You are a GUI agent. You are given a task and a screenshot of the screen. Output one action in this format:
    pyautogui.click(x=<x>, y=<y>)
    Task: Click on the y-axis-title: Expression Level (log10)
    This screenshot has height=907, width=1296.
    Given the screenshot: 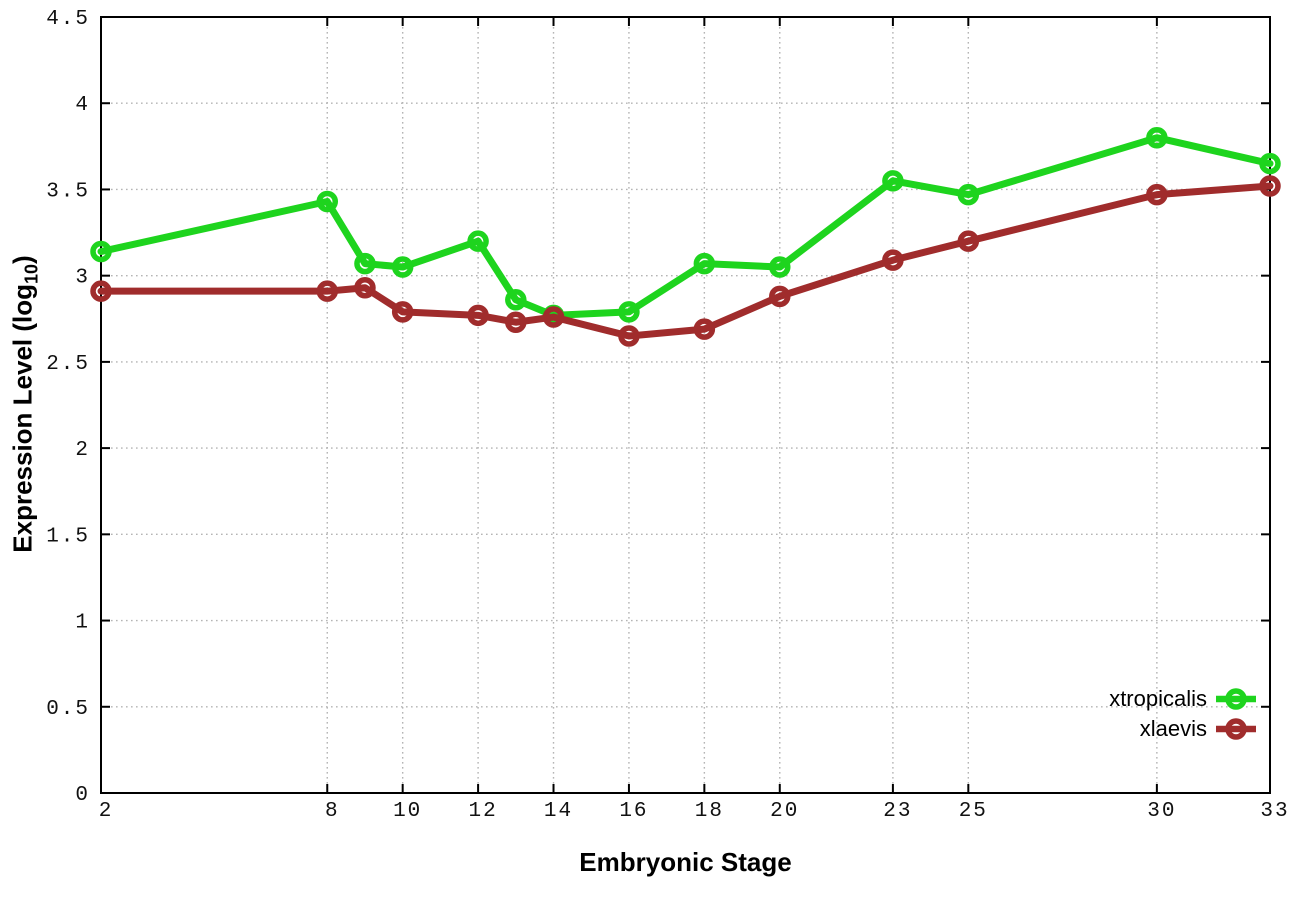 What is the action you would take?
    pyautogui.click(x=24, y=403)
    